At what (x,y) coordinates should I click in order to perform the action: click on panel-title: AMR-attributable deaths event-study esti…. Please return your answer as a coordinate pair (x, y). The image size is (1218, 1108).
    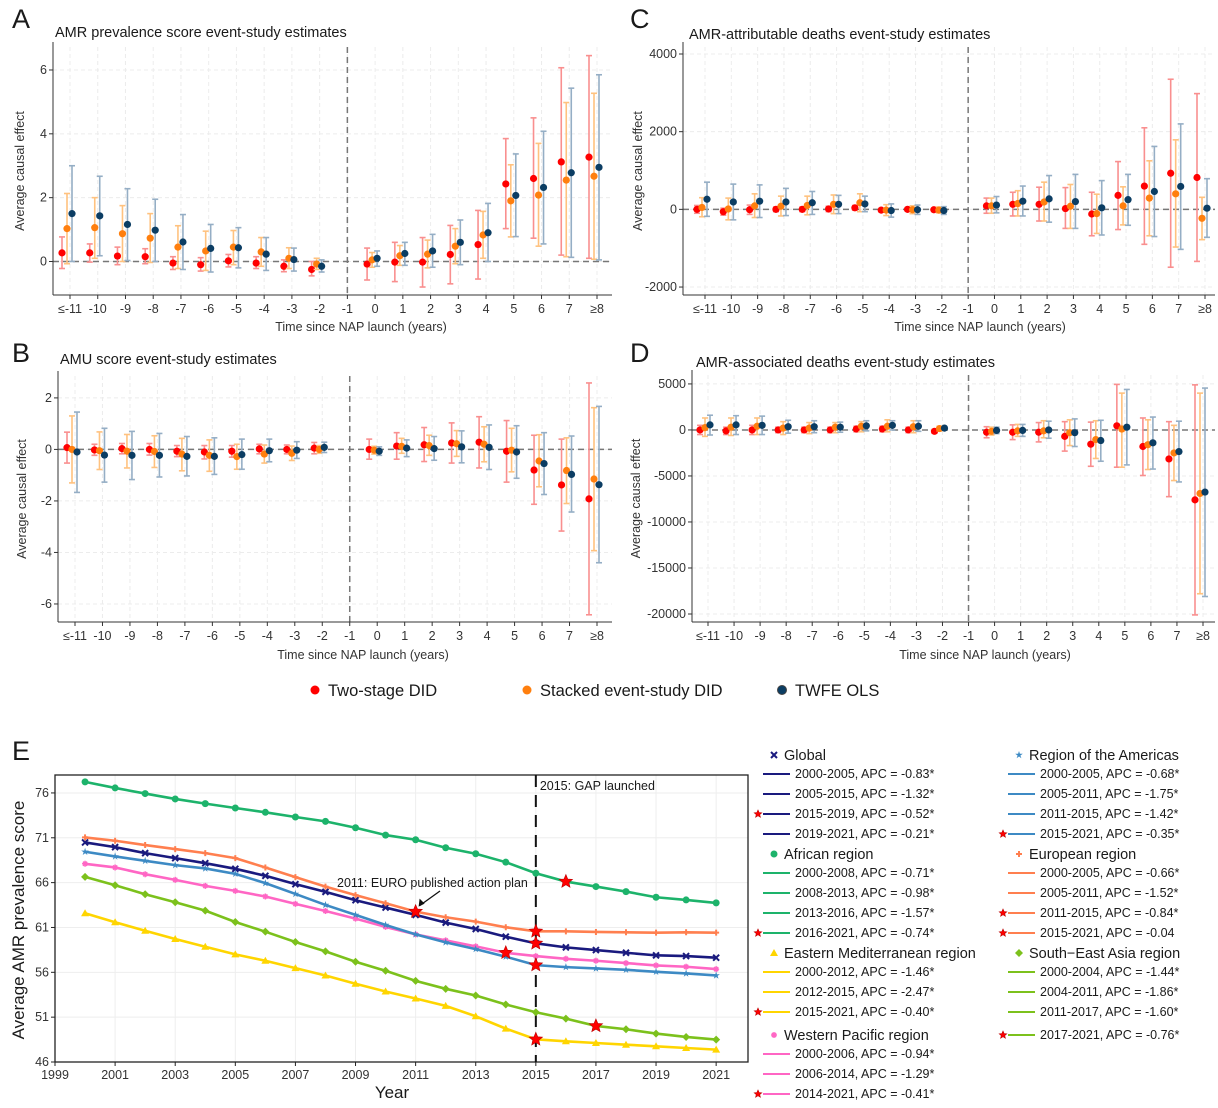
    Looking at the image, I should click on (839, 35).